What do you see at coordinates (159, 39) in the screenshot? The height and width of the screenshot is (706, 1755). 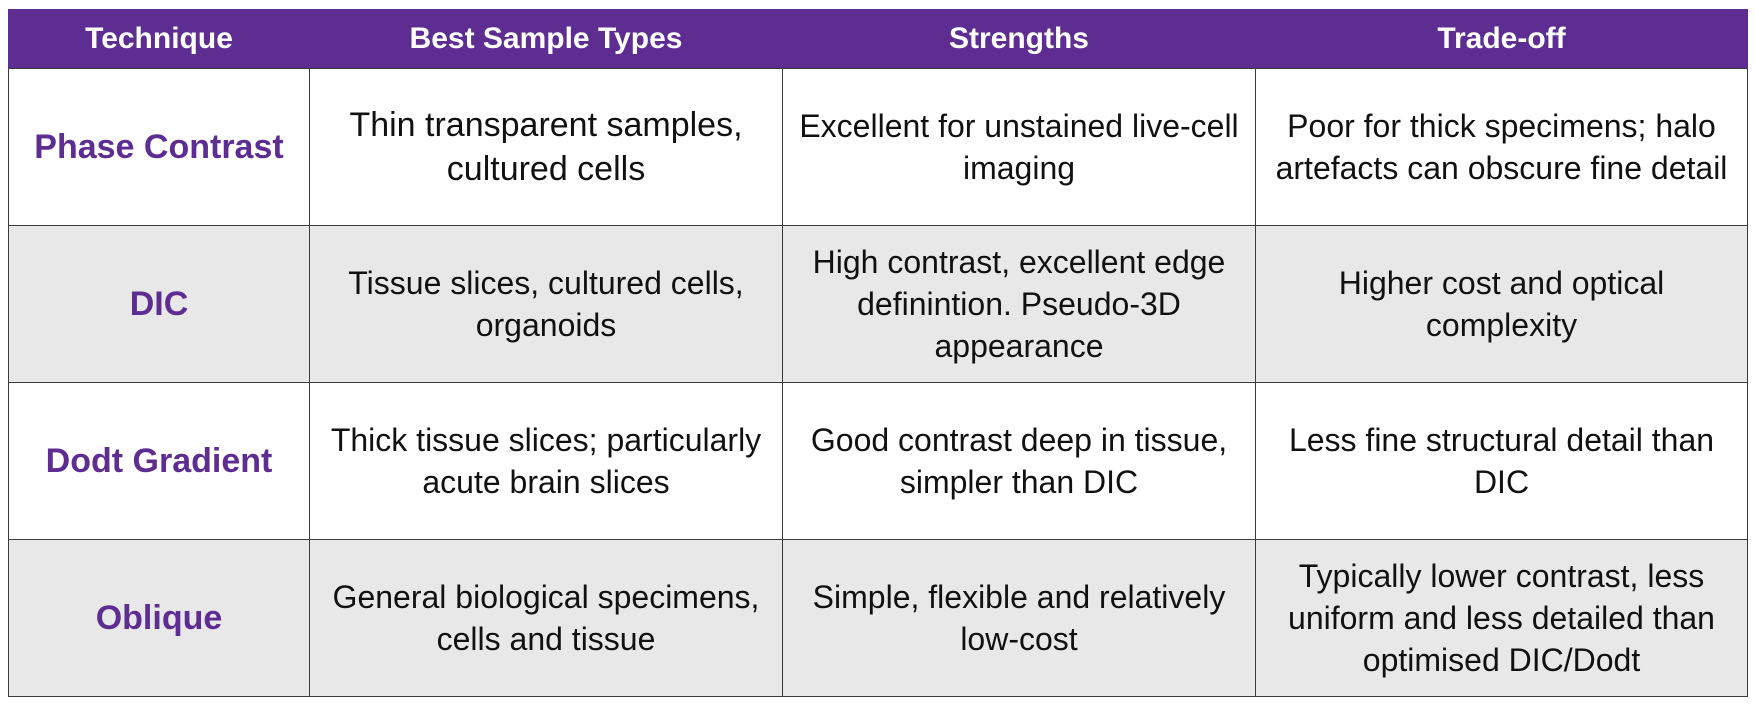 I see `header-technique: Technique` at bounding box center [159, 39].